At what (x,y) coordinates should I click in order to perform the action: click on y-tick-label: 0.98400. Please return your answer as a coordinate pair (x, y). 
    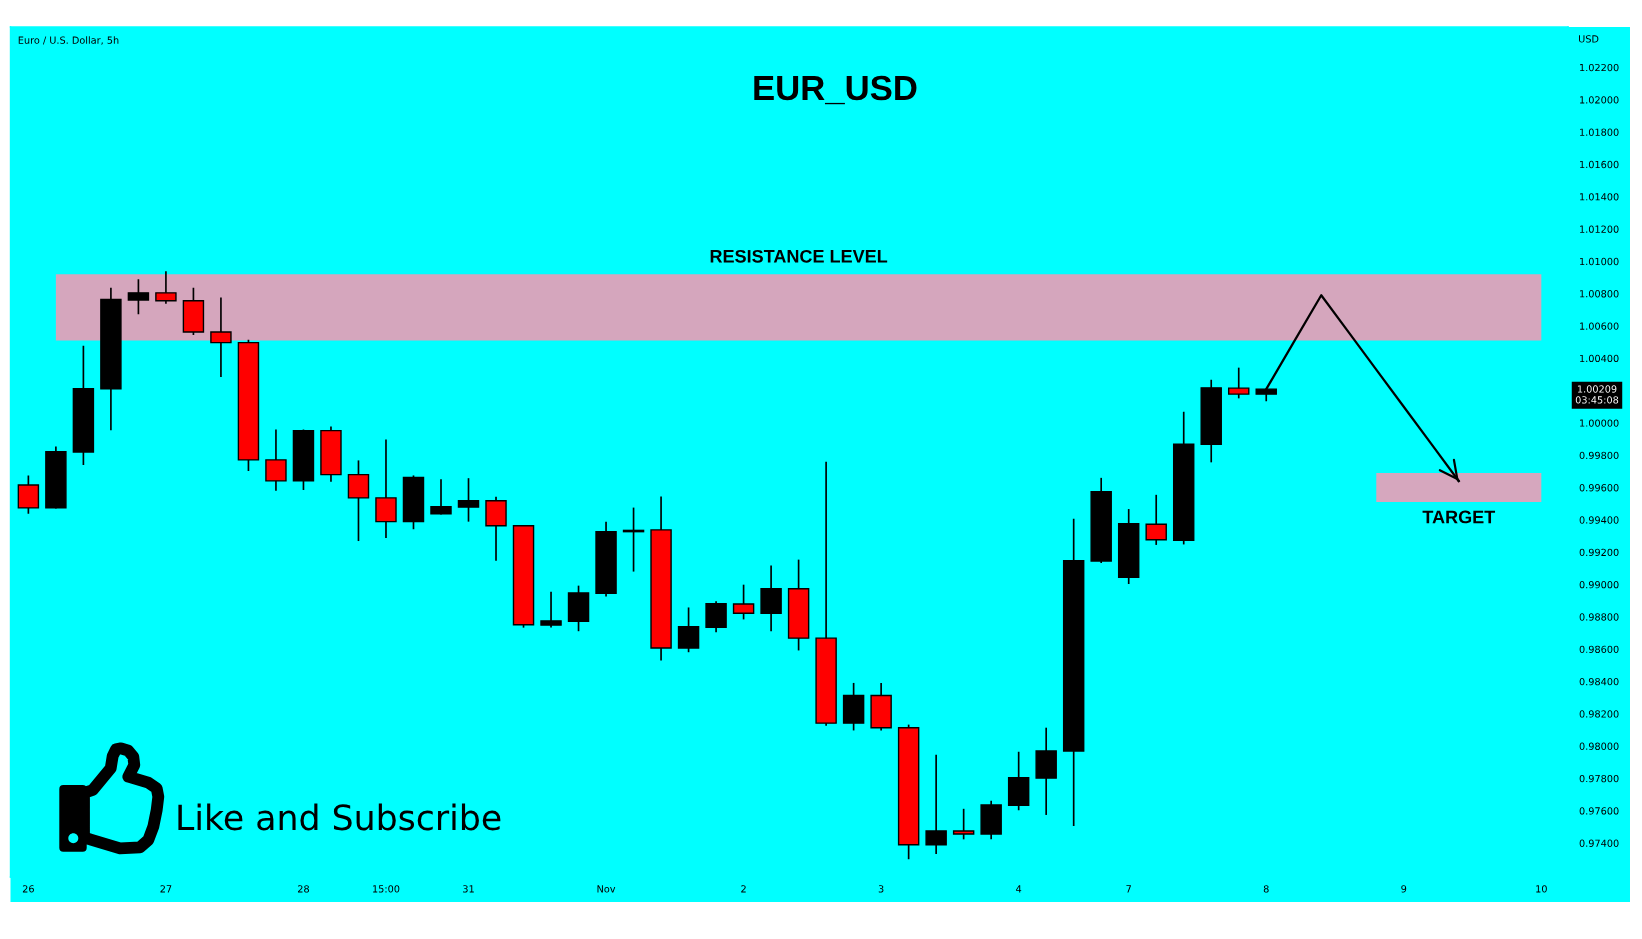
    Looking at the image, I should click on (1599, 681).